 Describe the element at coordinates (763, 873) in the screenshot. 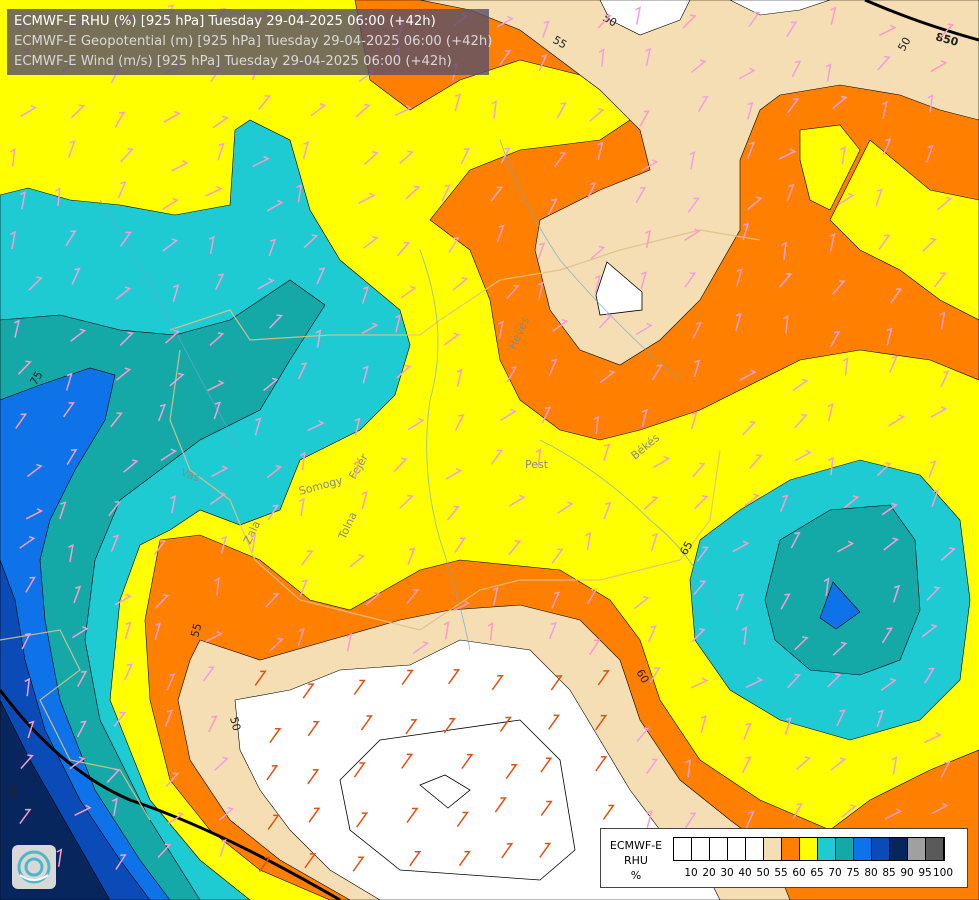

I see `legend-tick-label: 50` at that location.